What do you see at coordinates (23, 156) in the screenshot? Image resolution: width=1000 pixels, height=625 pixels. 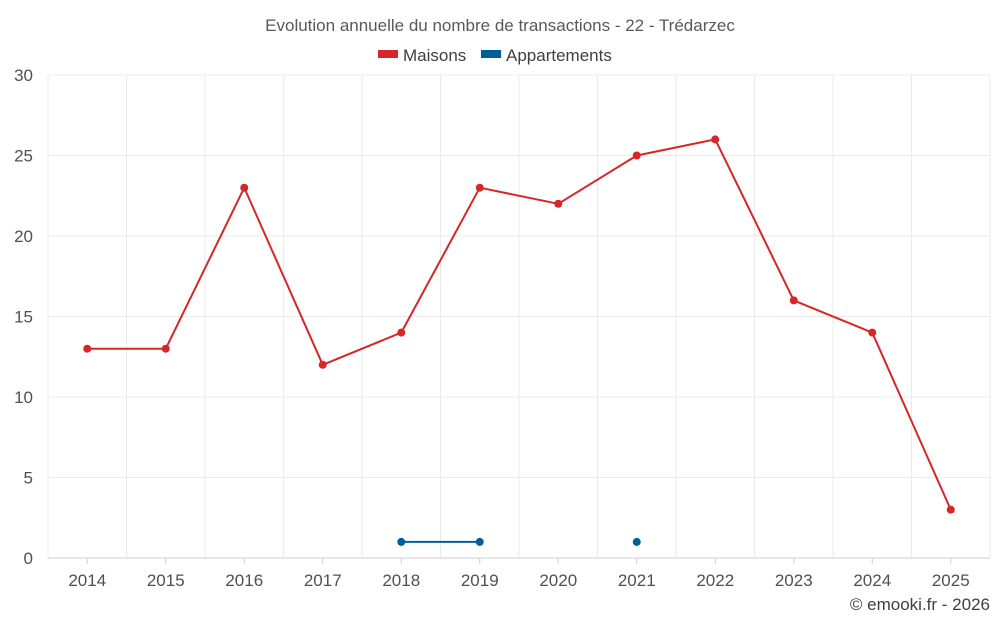 I see `y-tick-label: 25` at bounding box center [23, 156].